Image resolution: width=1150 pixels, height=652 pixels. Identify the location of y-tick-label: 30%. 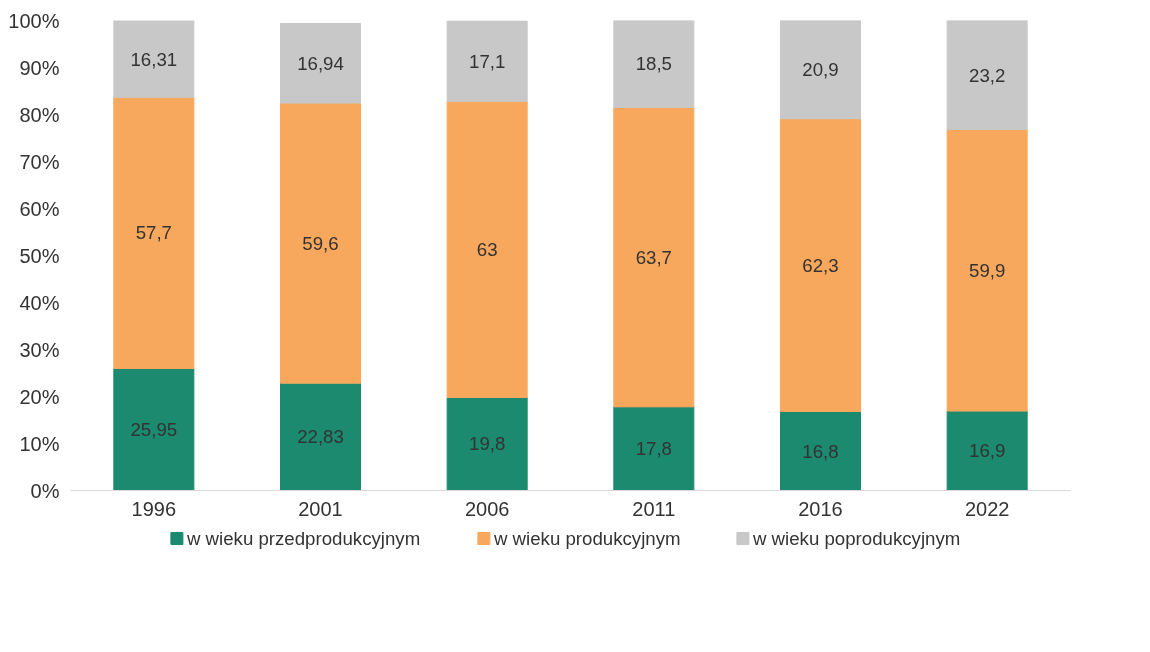
(39, 349).